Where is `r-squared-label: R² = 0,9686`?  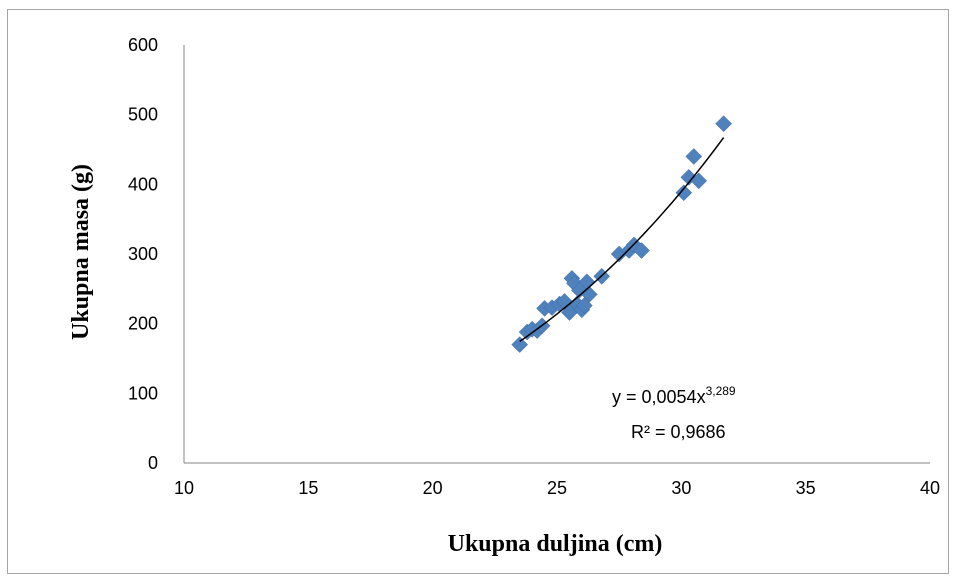 r-squared-label: R² = 0,9686 is located at coordinates (678, 432).